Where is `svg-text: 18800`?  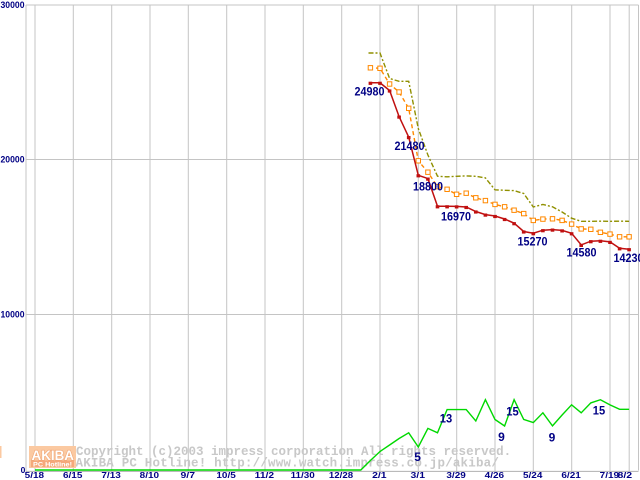
svg-text: 18800 is located at coordinates (428, 187).